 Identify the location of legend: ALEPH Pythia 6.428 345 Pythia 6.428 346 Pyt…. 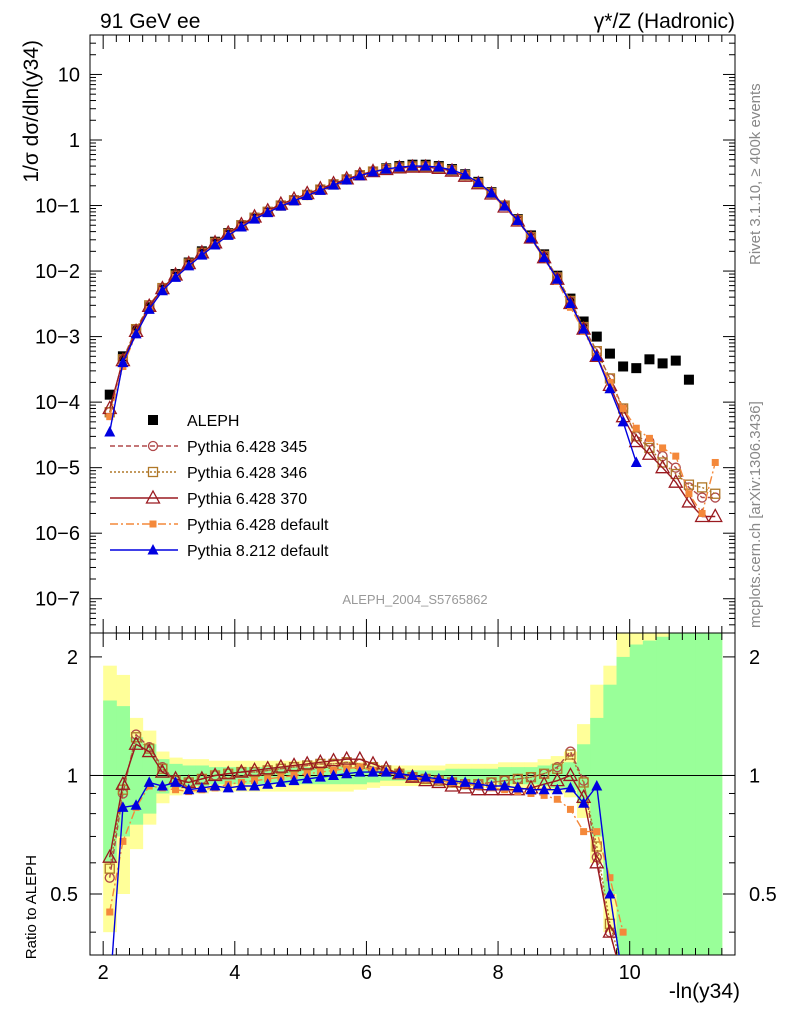
(219, 486).